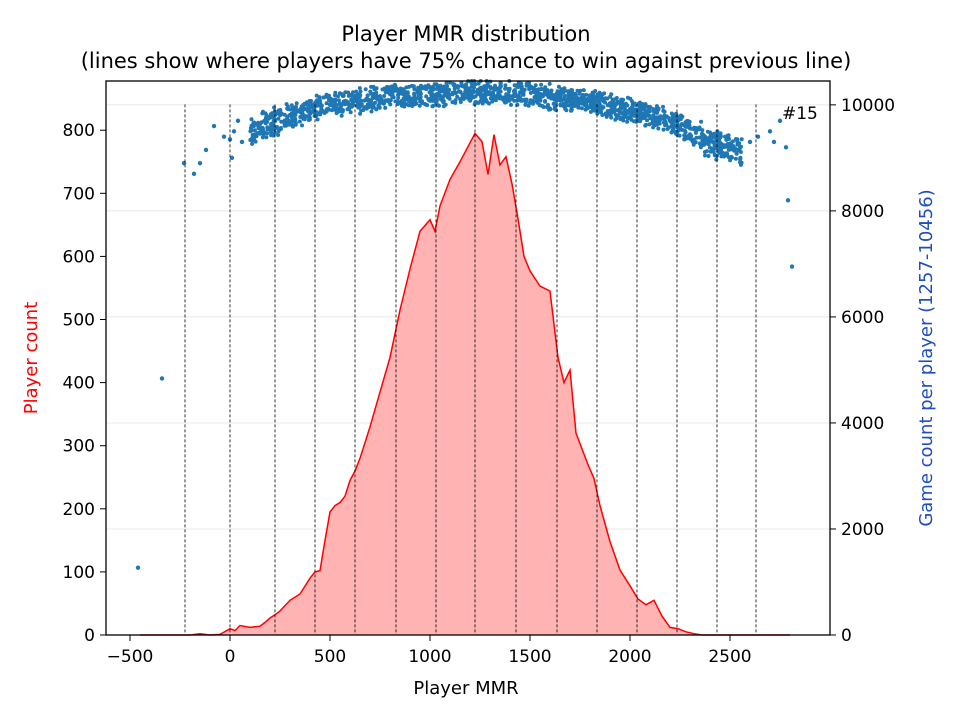 The width and height of the screenshot is (960, 720). I want to click on y-right-tick-label: 6000, so click(862, 318).